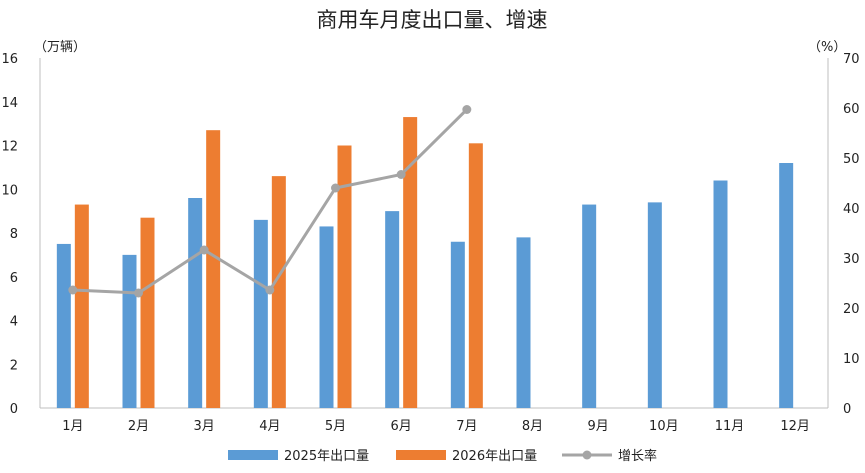 Image resolution: width=865 pixels, height=473 pixels. Describe the element at coordinates (795, 426) in the screenshot. I see `x-tick-label: 12月` at that location.